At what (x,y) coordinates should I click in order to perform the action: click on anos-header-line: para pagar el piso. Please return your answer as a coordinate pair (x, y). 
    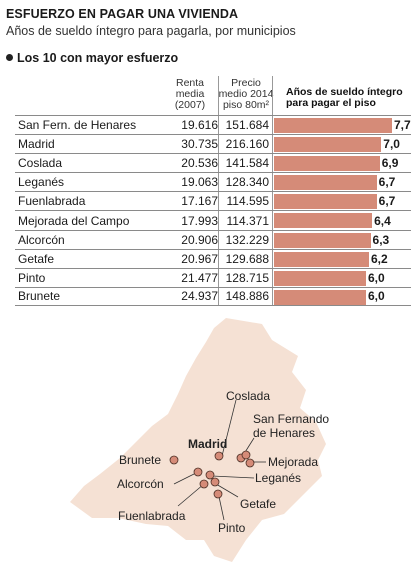
    Looking at the image, I should click on (331, 103).